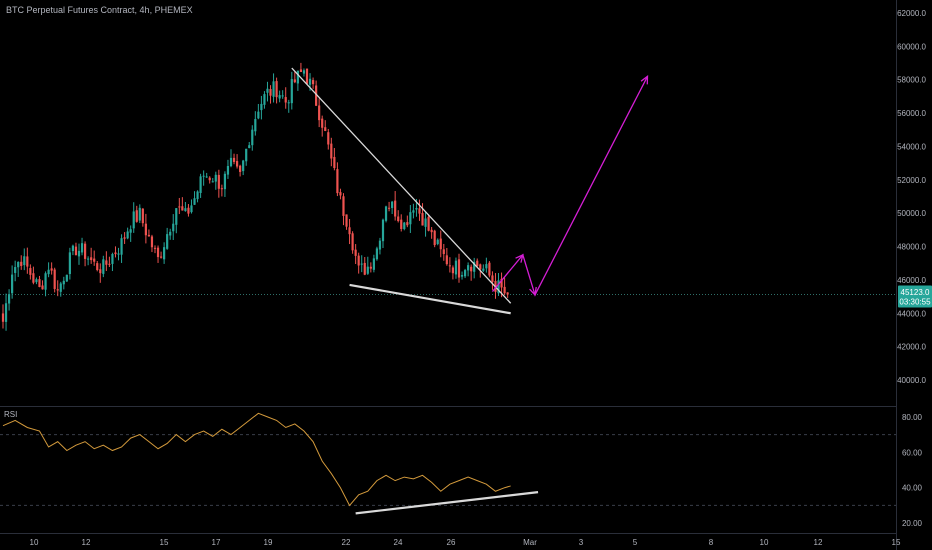  What do you see at coordinates (911, 313) in the screenshot?
I see `price-tick-label: 44000.0` at bounding box center [911, 313].